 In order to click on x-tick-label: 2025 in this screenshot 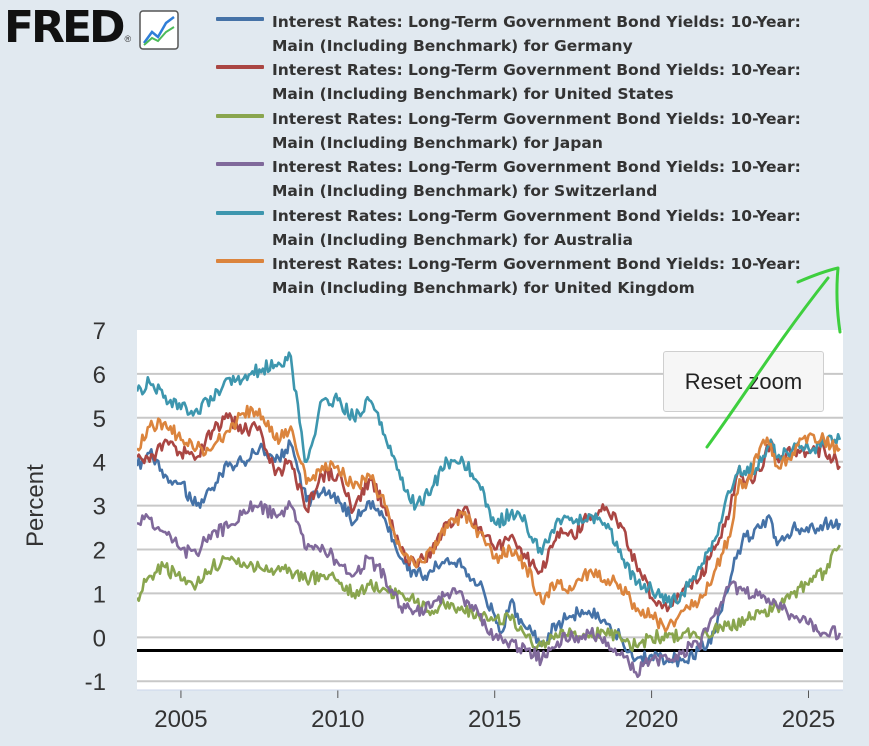, I will do `click(808, 719)`.